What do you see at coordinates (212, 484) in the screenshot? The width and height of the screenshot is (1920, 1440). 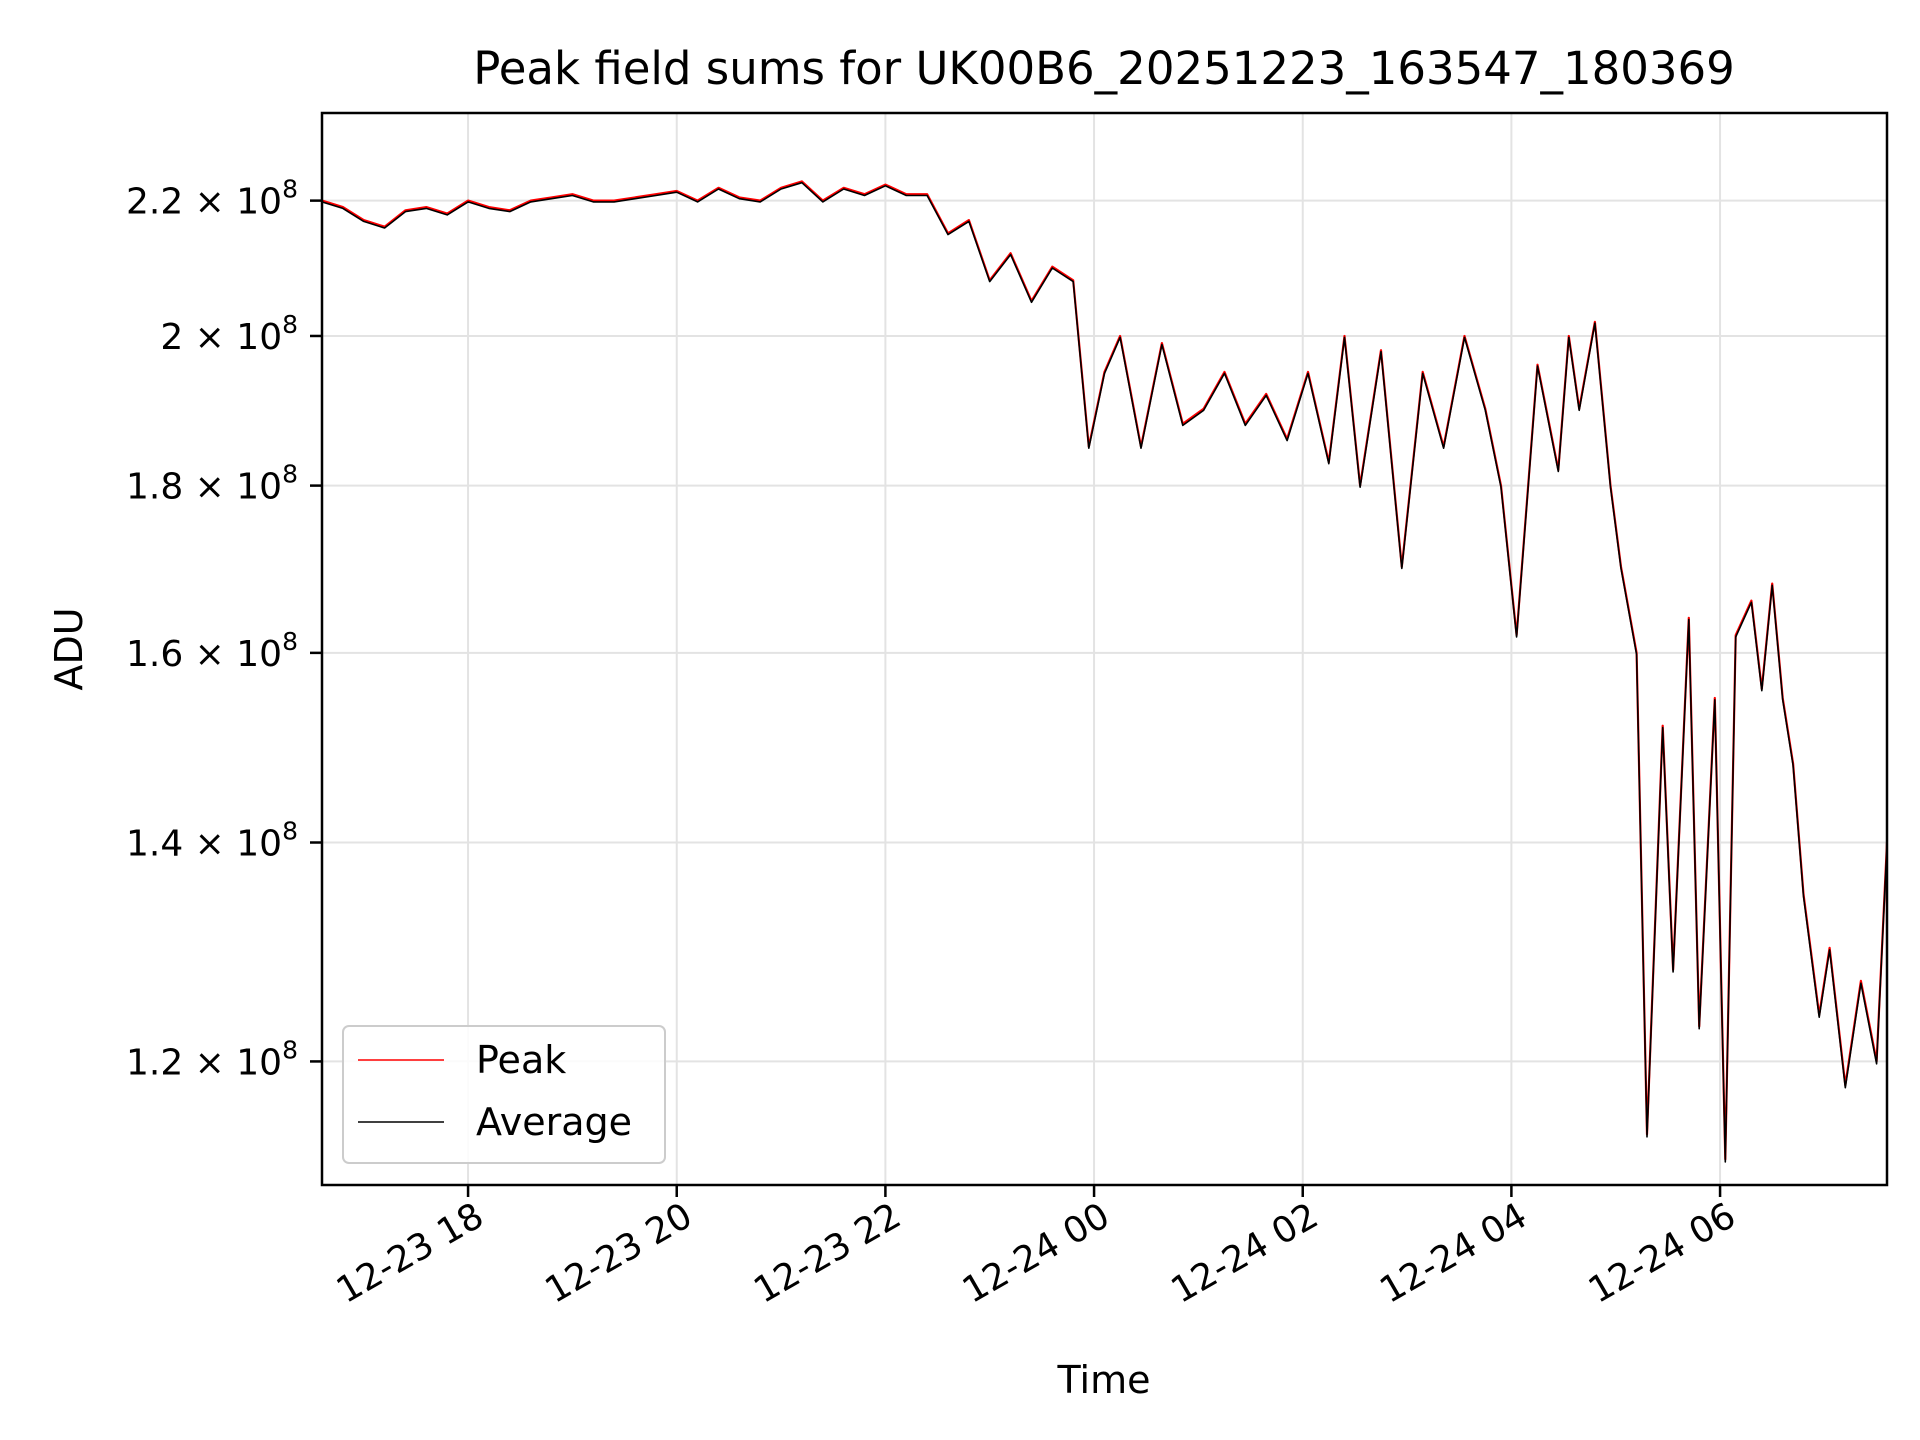 I see `y-tick-label: 1.8 × 108` at bounding box center [212, 484].